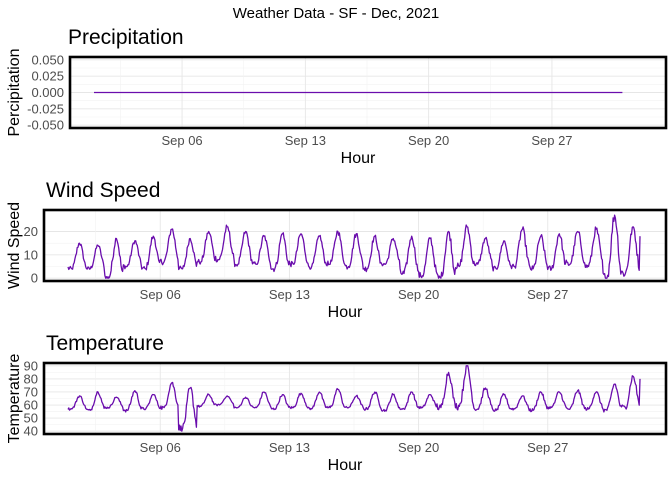 Image resolution: width=672 pixels, height=485 pixels. What do you see at coordinates (336, 13) in the screenshot?
I see `figure-title: Weather Data - SF - Dec, 2021` at bounding box center [336, 13].